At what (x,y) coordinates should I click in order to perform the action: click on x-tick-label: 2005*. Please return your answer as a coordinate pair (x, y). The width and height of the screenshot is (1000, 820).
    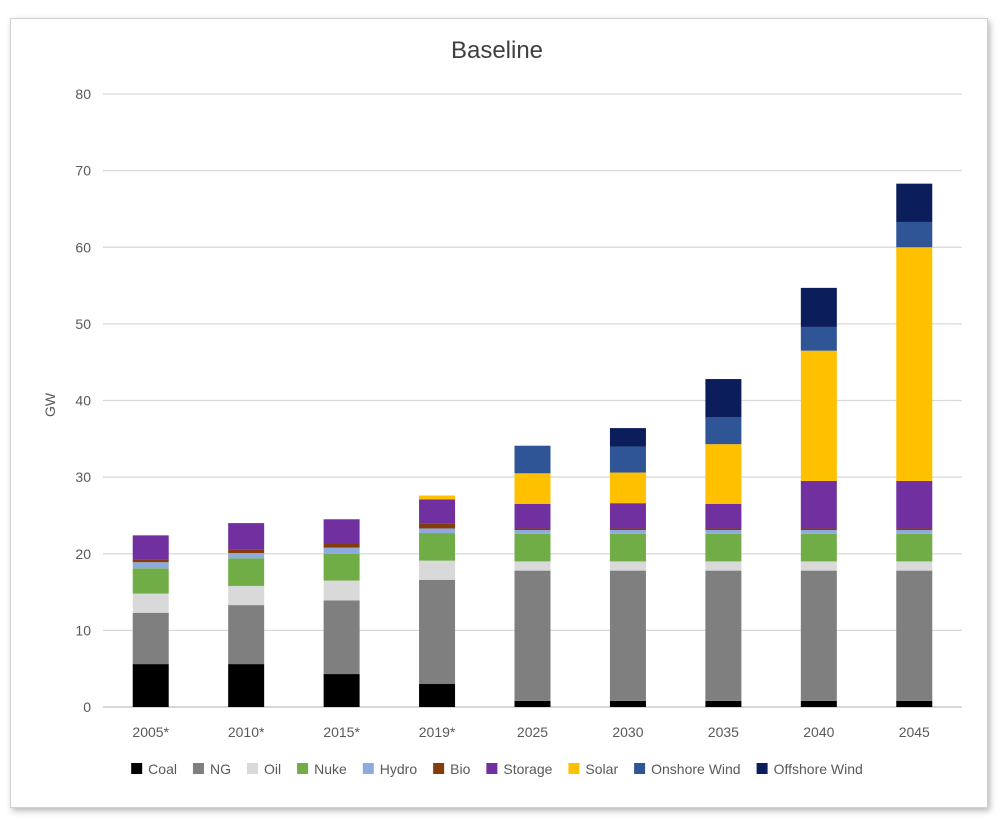
    Looking at the image, I should click on (150, 732).